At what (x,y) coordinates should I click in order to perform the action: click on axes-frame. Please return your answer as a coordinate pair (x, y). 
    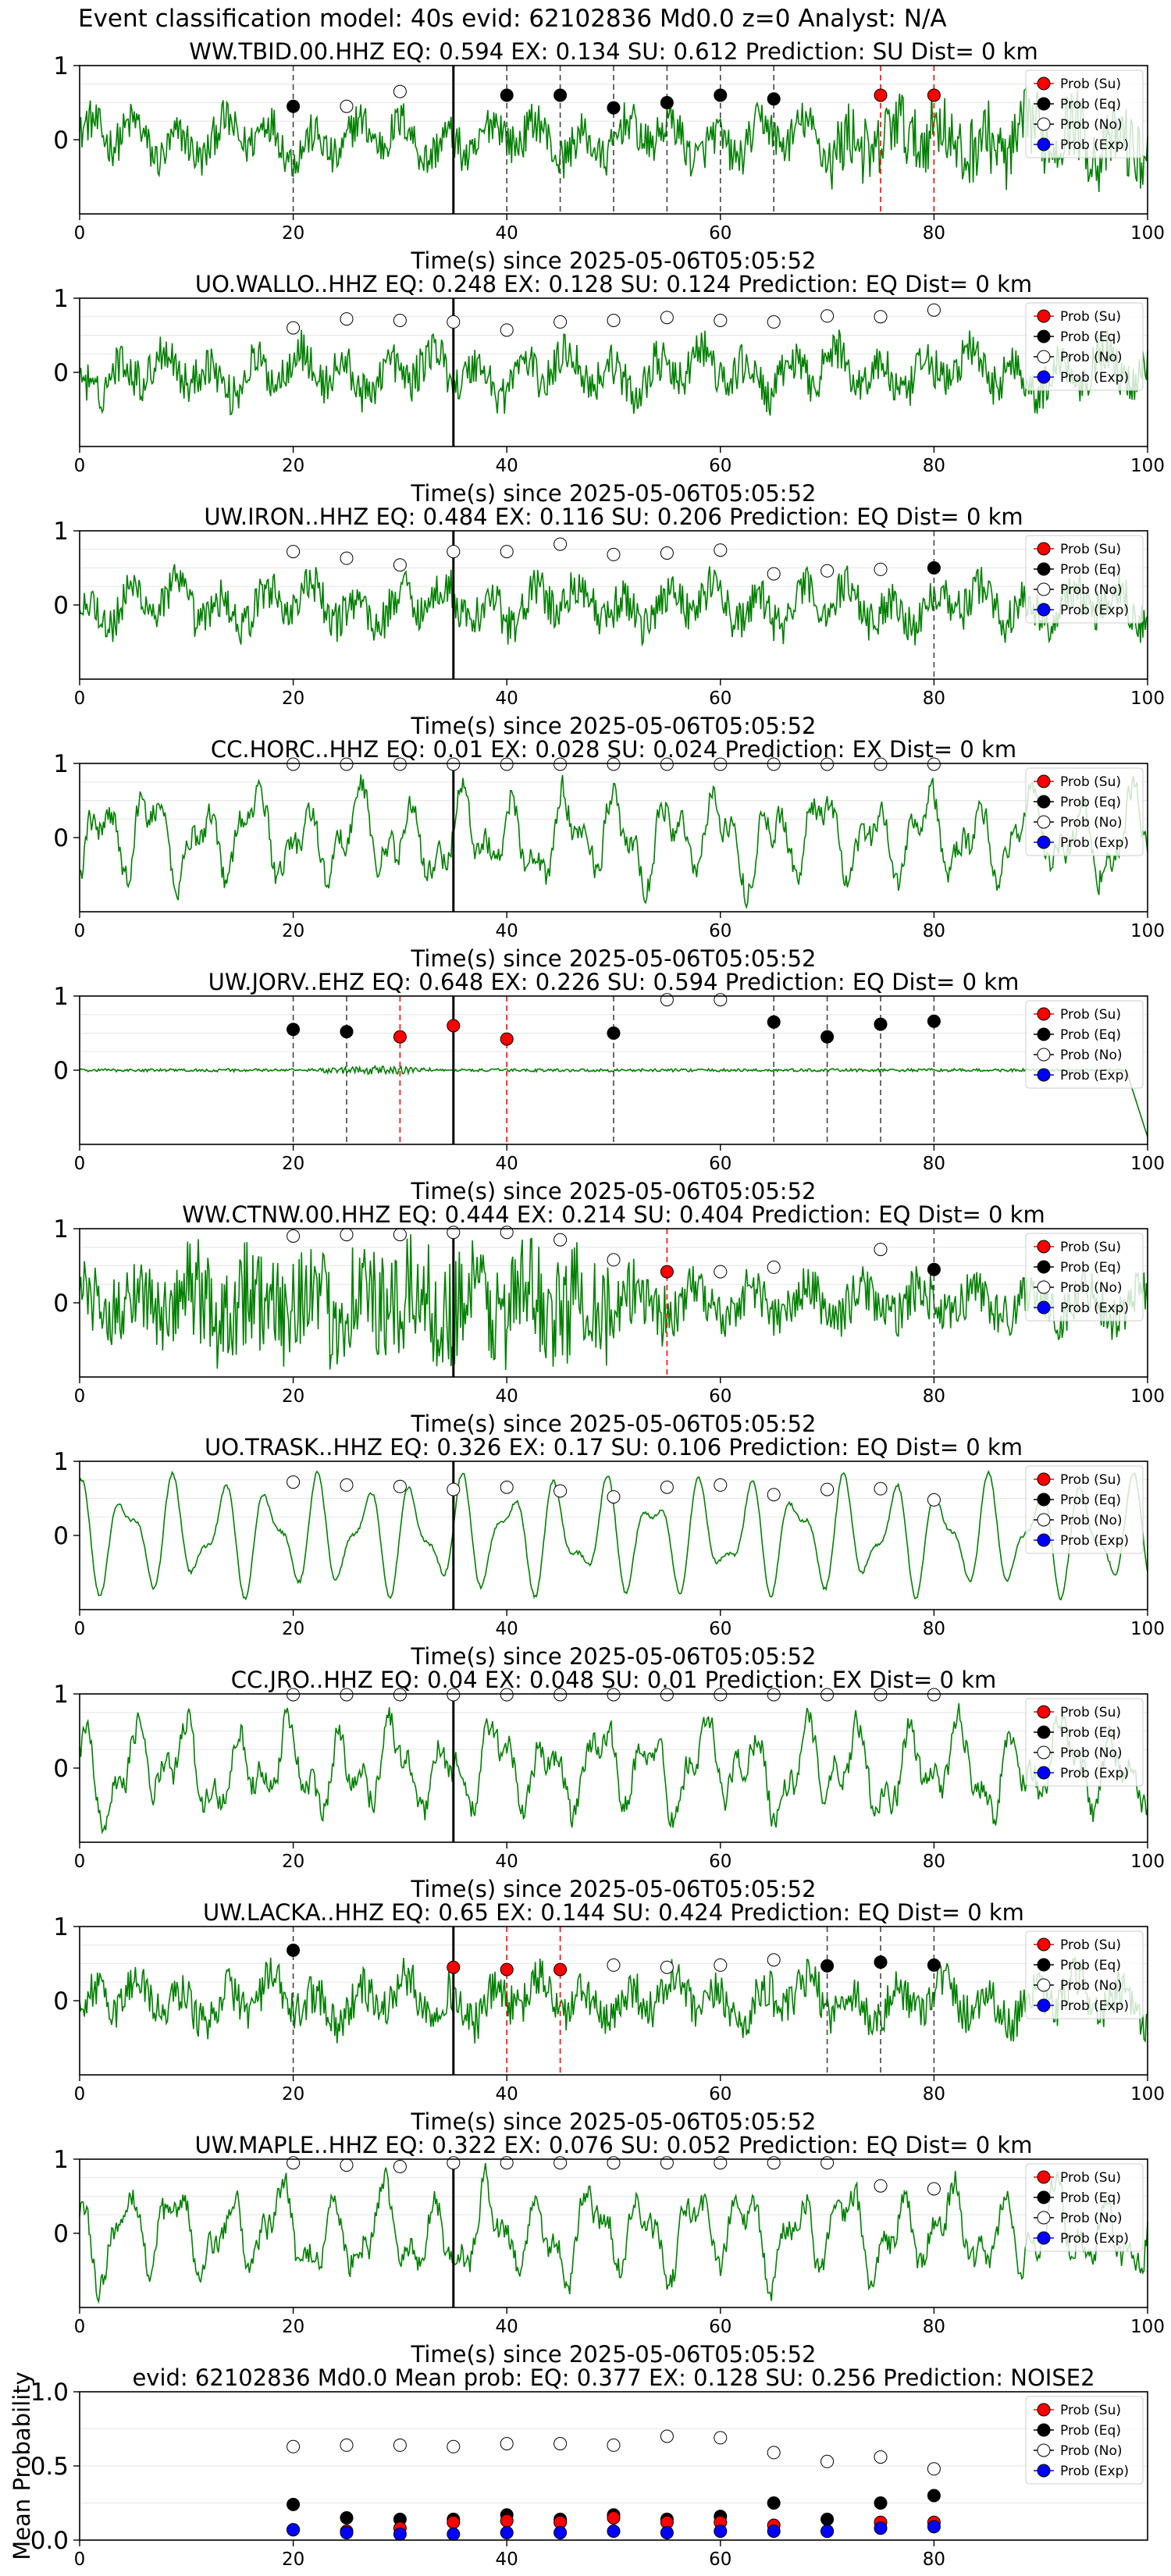
    Looking at the image, I should click on (613, 1768).